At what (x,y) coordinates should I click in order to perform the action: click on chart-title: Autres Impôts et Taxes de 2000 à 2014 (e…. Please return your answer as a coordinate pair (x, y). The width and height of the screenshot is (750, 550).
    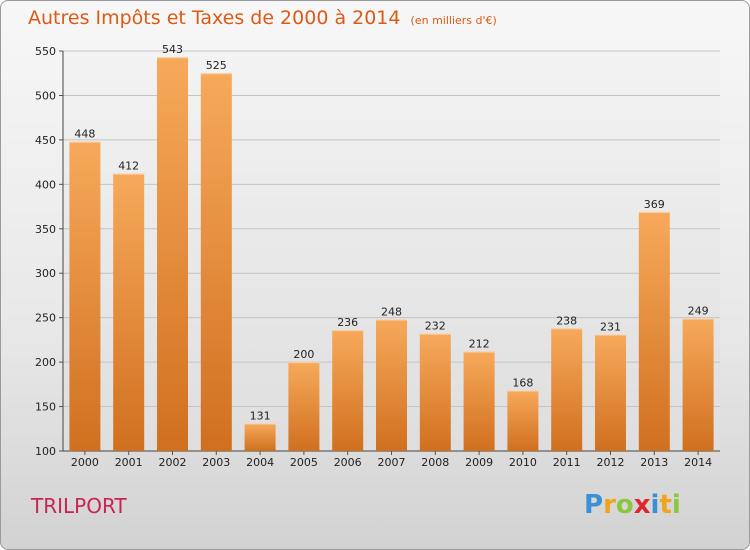
    Looking at the image, I should click on (262, 18).